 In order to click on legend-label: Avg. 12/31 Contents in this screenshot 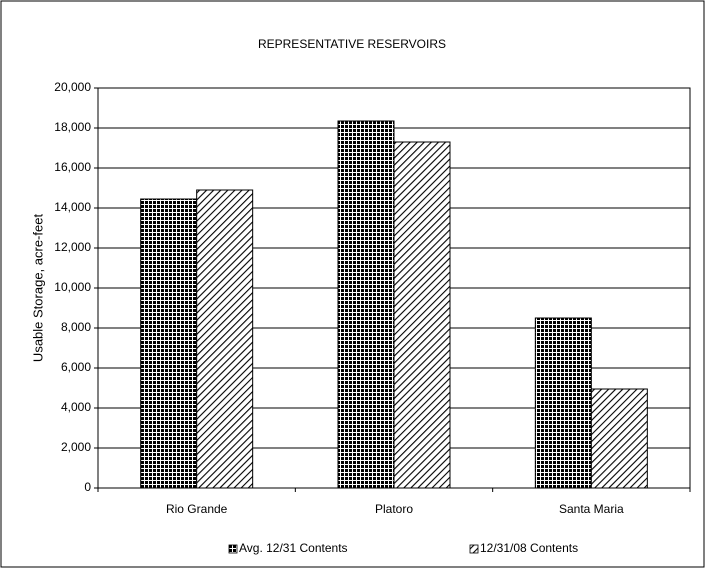, I will do `click(293, 548)`.